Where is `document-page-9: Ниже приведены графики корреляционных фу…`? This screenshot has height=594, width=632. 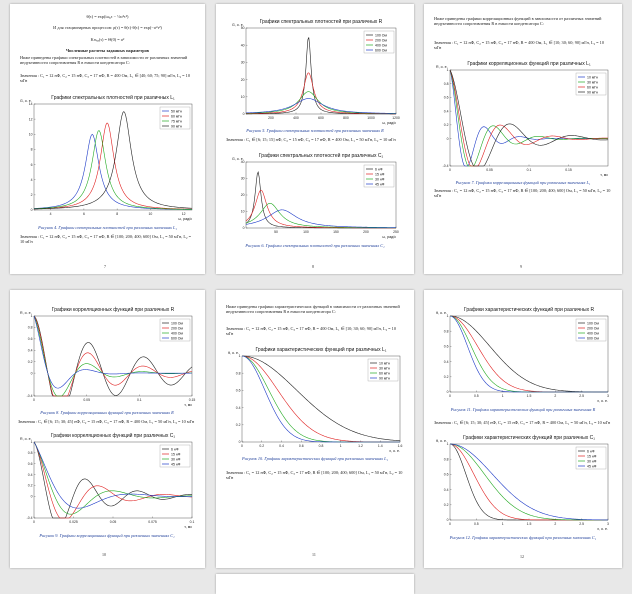
document-page-9: Ниже приведены графики корреляционных фу… is located at coordinates (523, 139).